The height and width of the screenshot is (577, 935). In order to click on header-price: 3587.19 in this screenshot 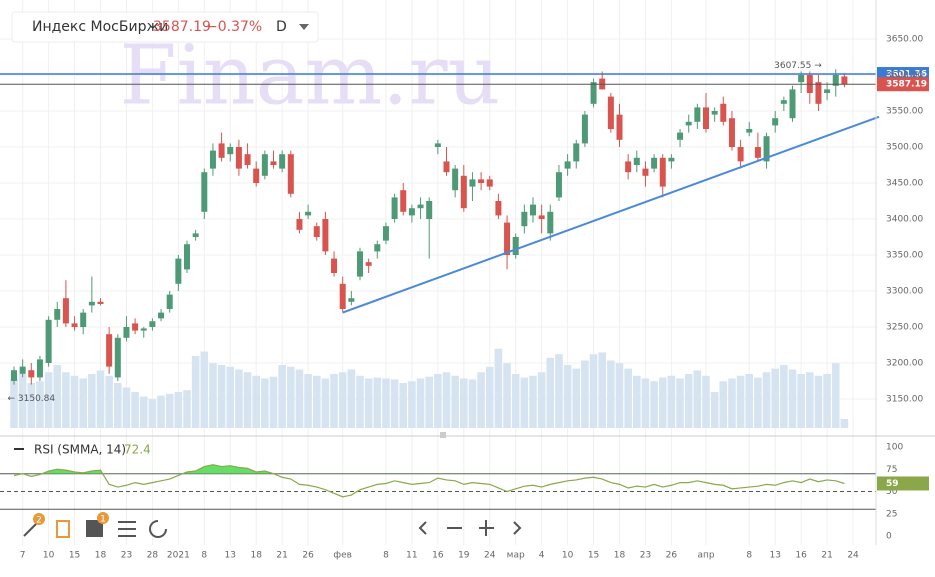, I will do `click(182, 27)`.